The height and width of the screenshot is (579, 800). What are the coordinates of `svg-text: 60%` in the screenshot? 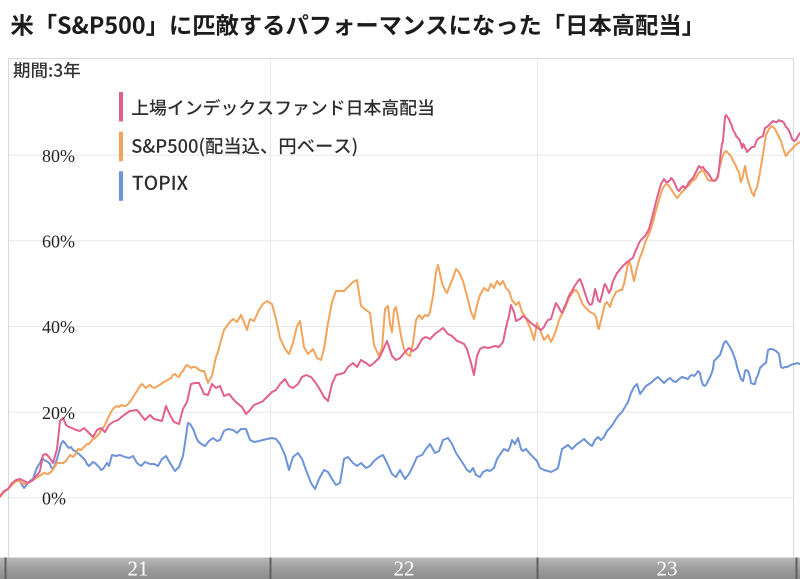 It's located at (58, 242).